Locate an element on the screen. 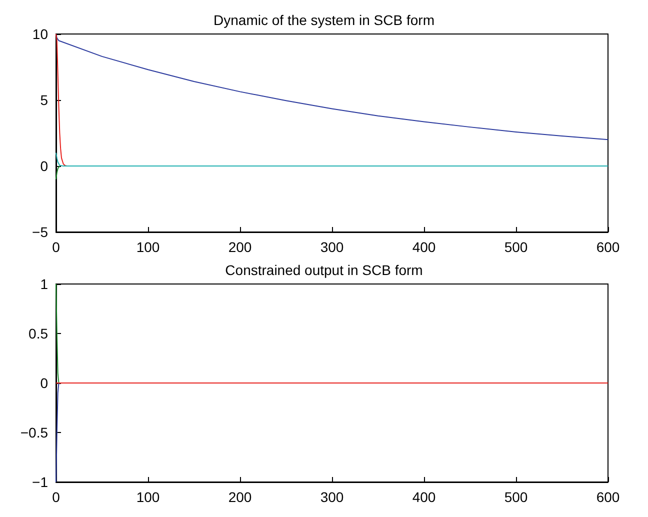 This screenshot has height=517, width=648. y-tick-label: −1 is located at coordinates (40, 482).